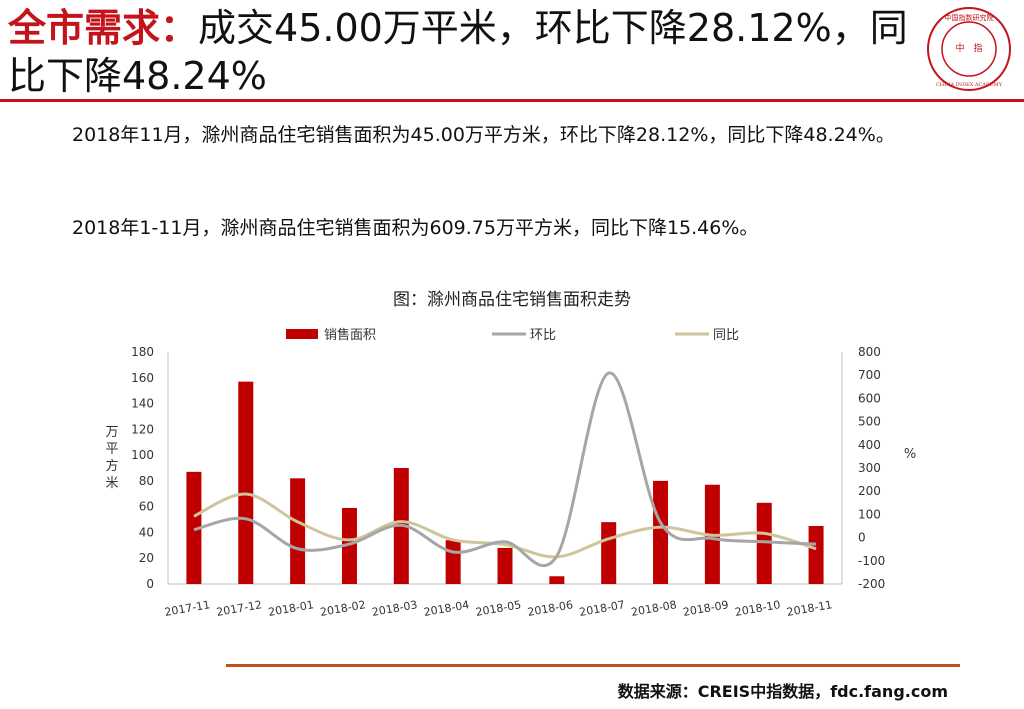  Describe the element at coordinates (512, 300) in the screenshot. I see `chart-title: 图：滁州商品住宅销售面积走势` at that location.